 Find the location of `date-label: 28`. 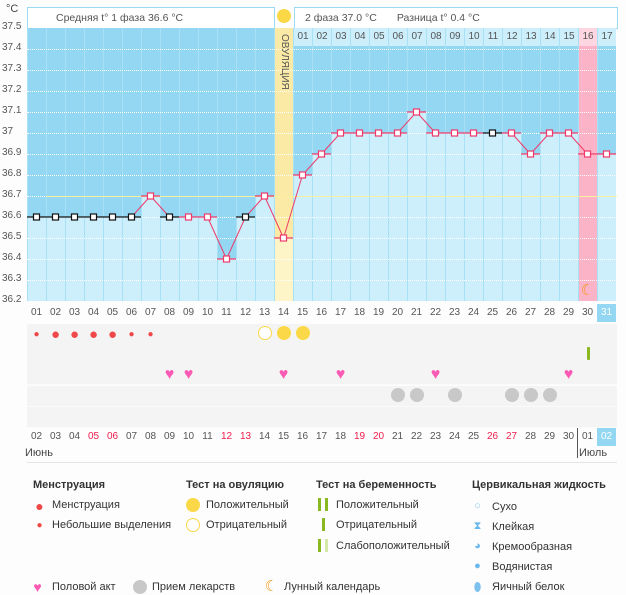

date-label: 28 is located at coordinates (530, 436).